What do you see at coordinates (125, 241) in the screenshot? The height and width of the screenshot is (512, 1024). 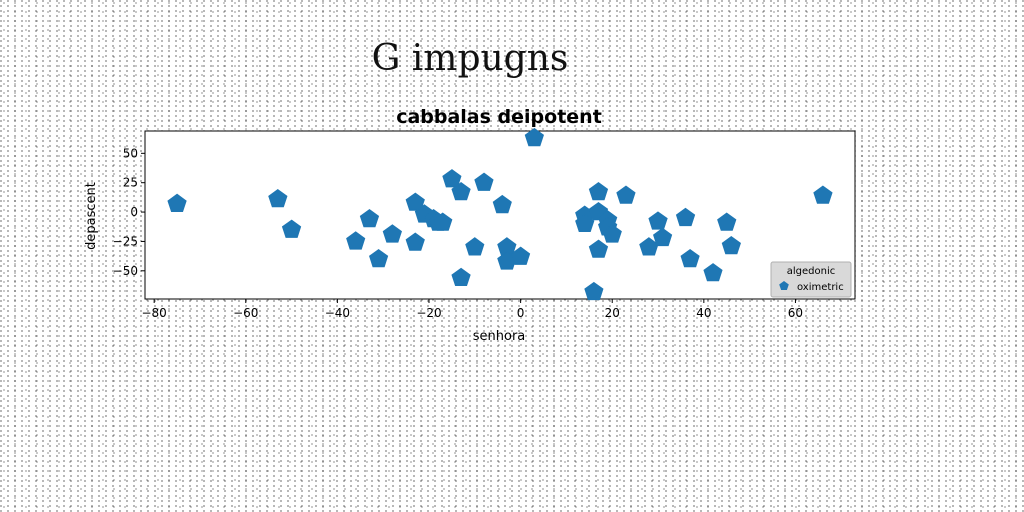 I see `y-tick-label: −25` at bounding box center [125, 241].